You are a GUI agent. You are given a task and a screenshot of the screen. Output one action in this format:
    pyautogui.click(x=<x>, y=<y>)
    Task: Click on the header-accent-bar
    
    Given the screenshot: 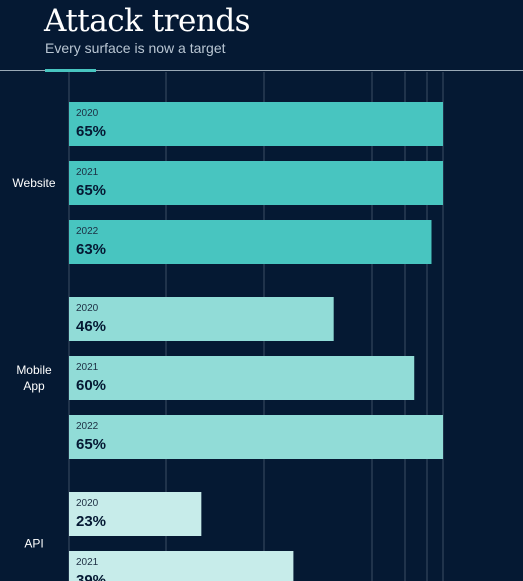 What is the action you would take?
    pyautogui.click(x=70, y=70)
    